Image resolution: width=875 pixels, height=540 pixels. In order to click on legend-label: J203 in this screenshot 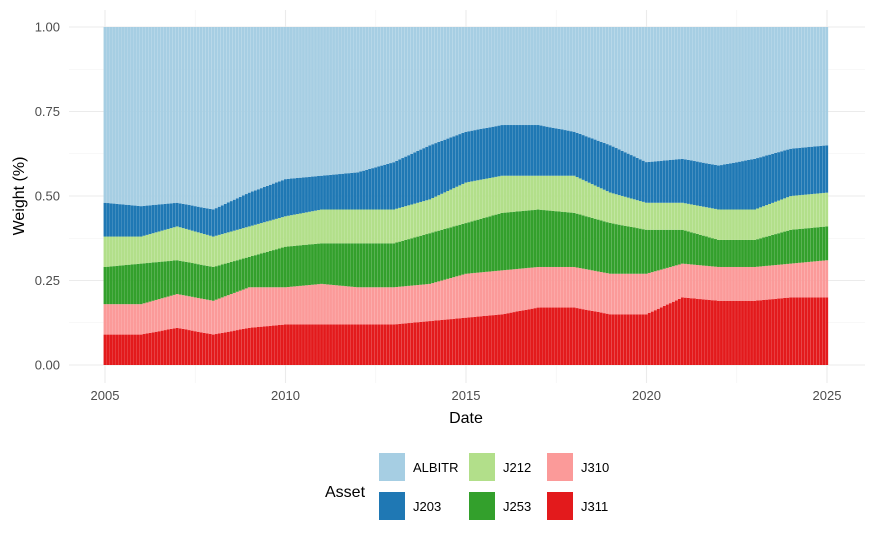, I will do `click(427, 506)`.